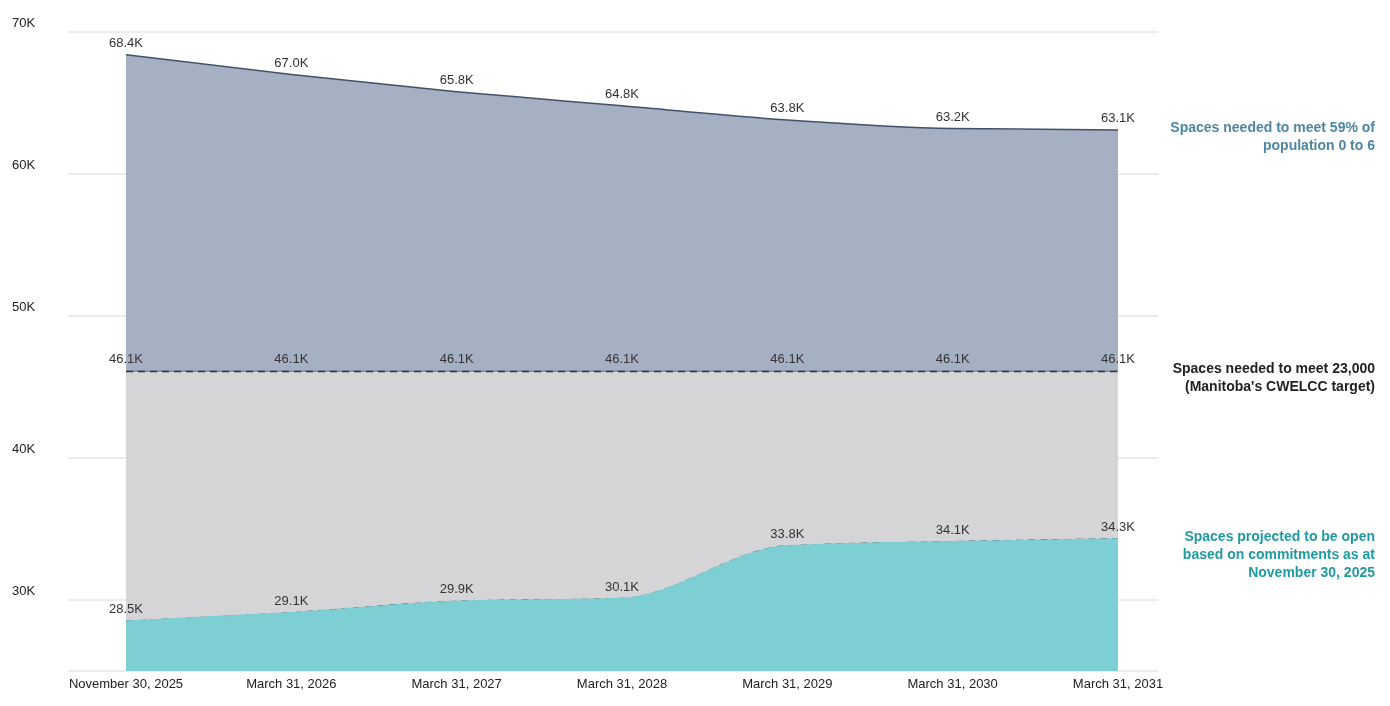 This screenshot has width=1390, height=706. I want to click on text: Spaces projected to be open based on commitments as at November 30, 2025, so click(1278, 553).